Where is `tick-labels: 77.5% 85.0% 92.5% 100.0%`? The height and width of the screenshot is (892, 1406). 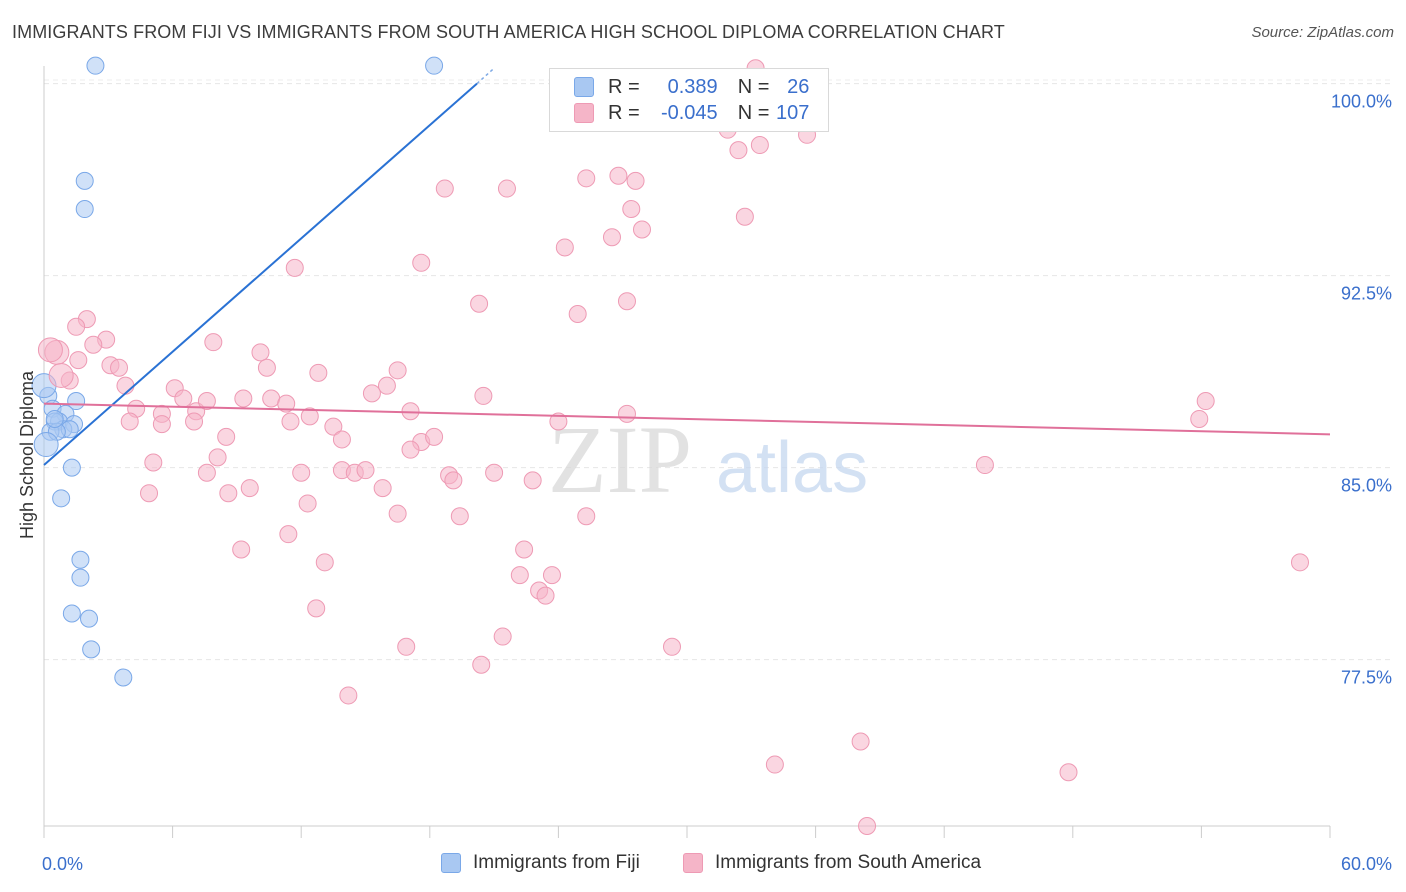
tick-labels: 77.5% 85.0% 92.5% 100.0% is located at coordinates (1361, 390).